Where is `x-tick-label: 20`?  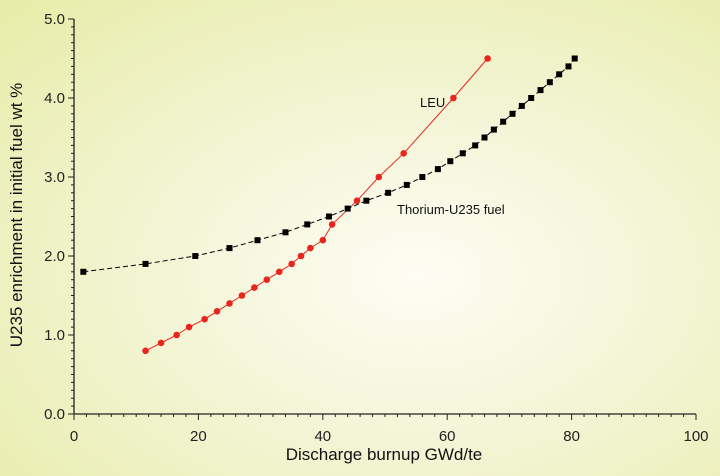
x-tick-label: 20 is located at coordinates (198, 436).